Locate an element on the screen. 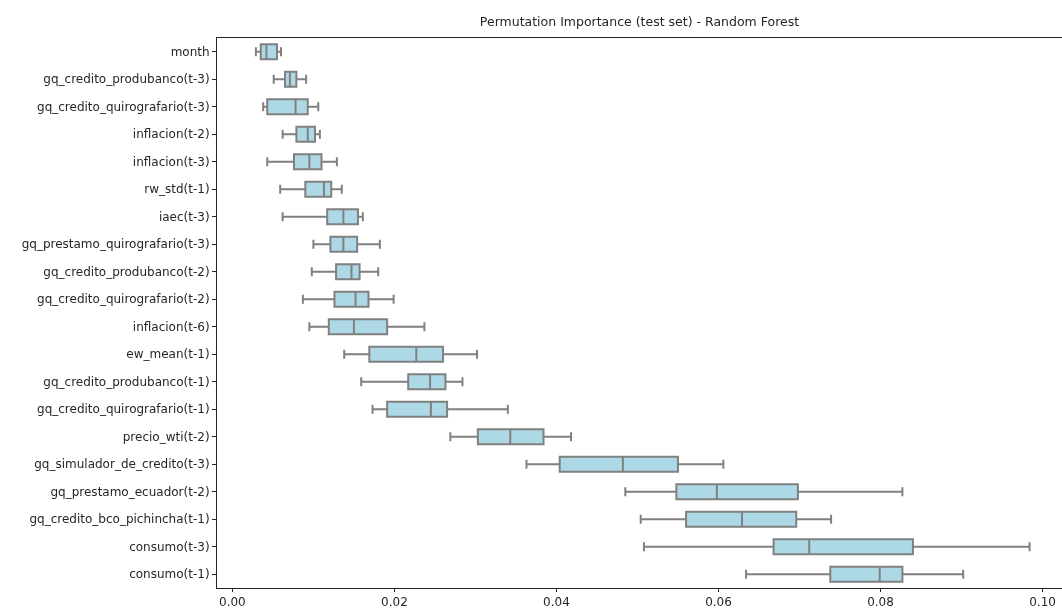 This screenshot has height=609, width=1062. x-tick-label: 0.08 is located at coordinates (880, 602).